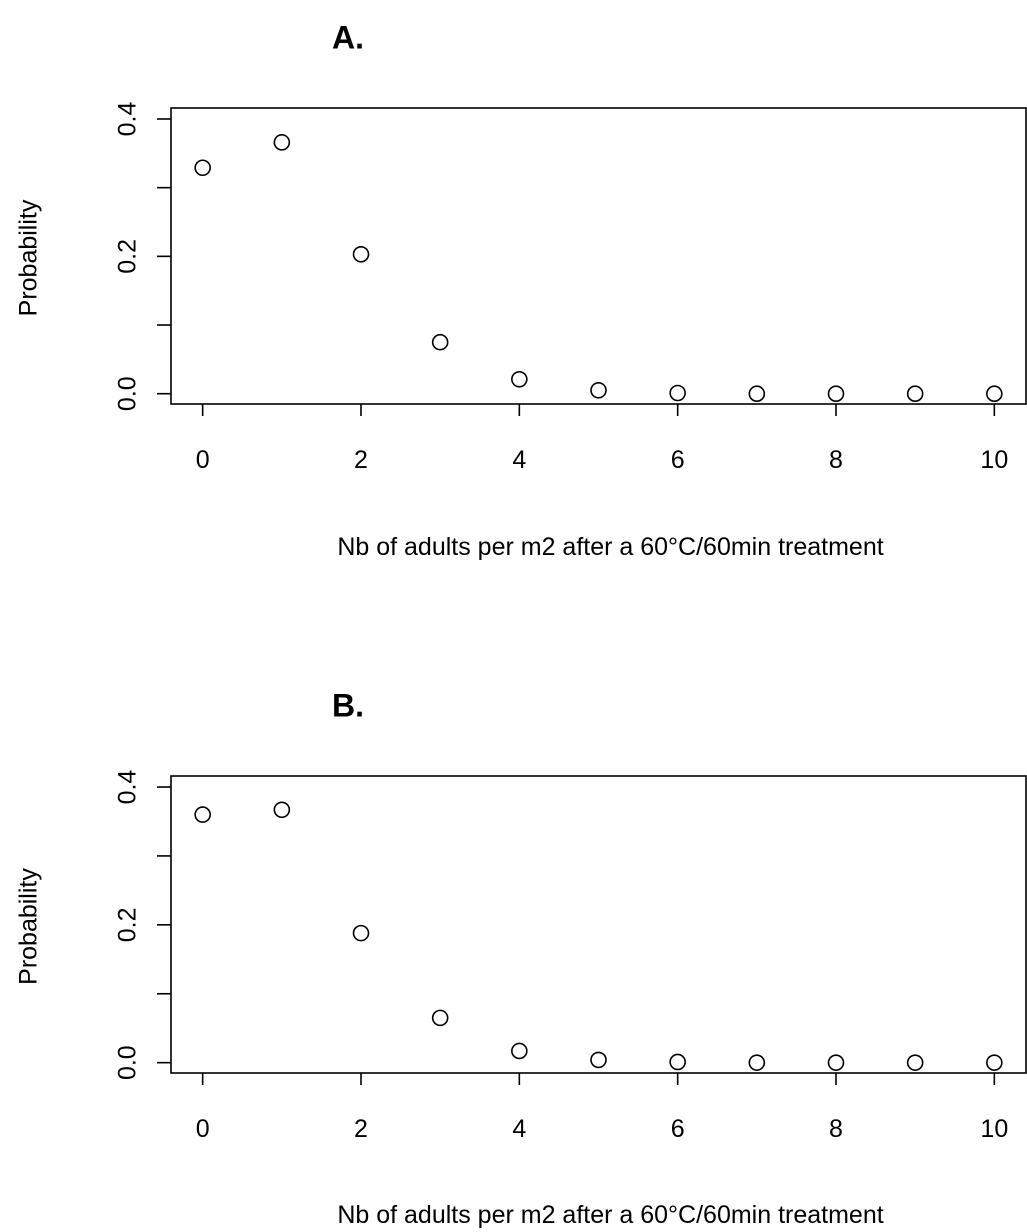  I want to click on y-axis-label-a: Probability, so click(29, 257).